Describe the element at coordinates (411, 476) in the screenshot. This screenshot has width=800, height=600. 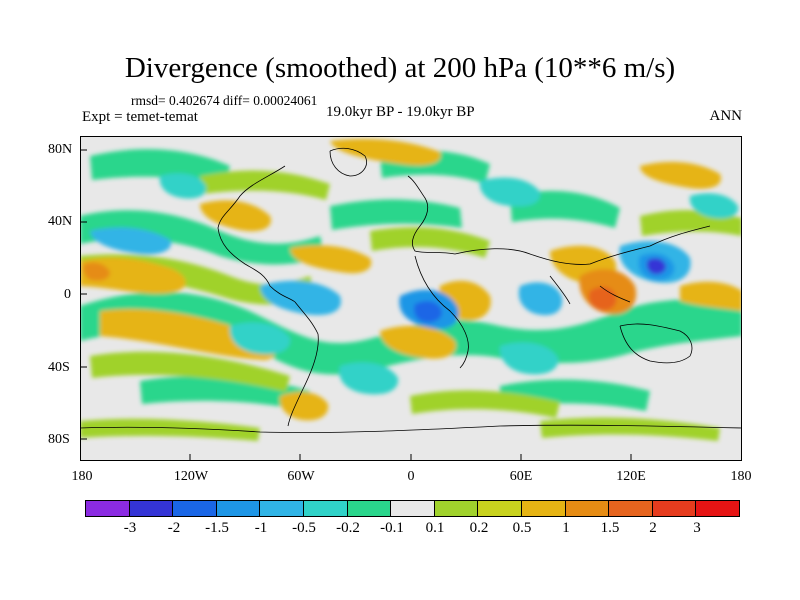
I see `x-tick-label: 0` at that location.